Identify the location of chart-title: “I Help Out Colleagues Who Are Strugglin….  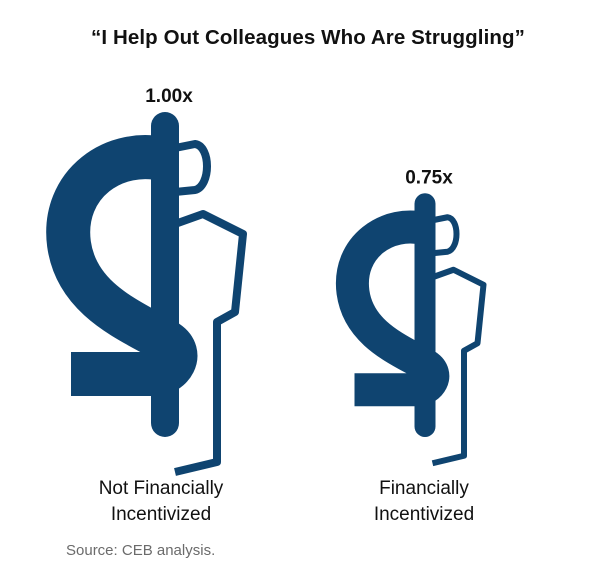
(308, 37).